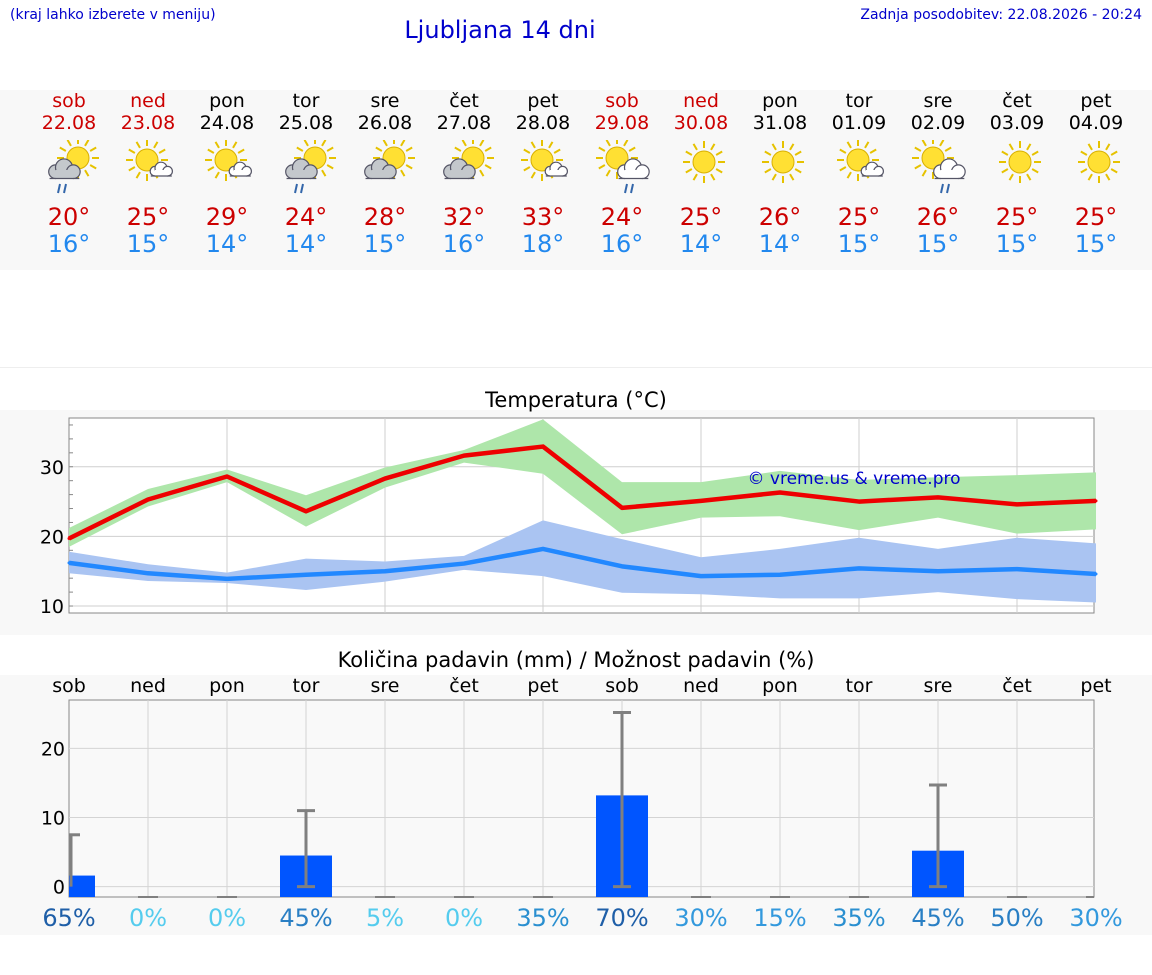 This screenshot has height=975, width=1152. Describe the element at coordinates (113, 15) in the screenshot. I see `location-hint: (kraj lahko izberete v meniju)` at that location.